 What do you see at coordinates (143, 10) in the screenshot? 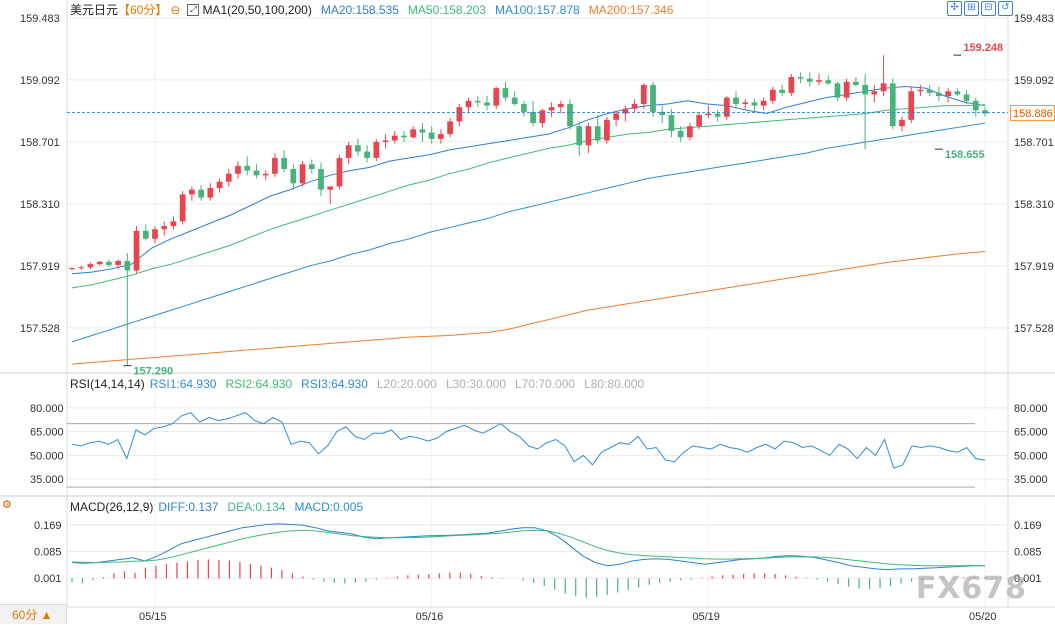
I see `period-label: 【60分】` at bounding box center [143, 10].